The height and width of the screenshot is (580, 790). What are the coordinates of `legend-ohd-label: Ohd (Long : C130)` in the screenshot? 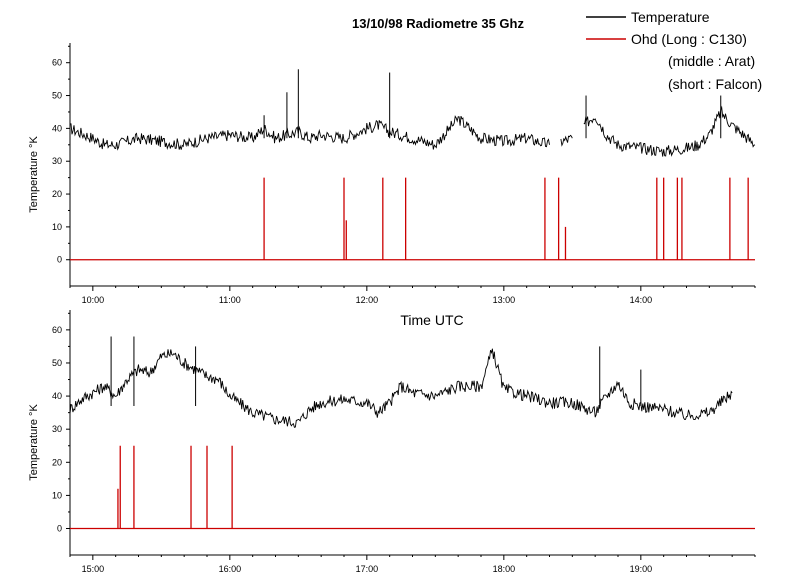 It's located at (689, 39).